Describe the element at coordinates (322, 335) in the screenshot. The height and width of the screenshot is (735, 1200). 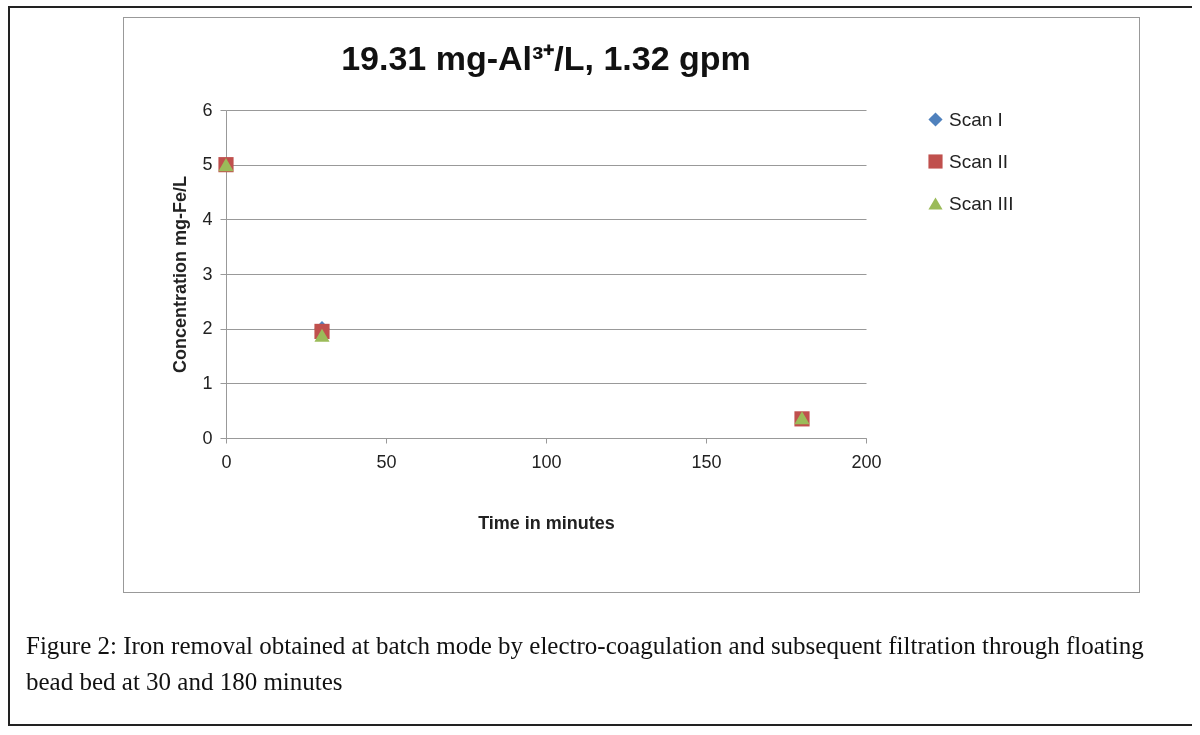
I see `point` at that location.